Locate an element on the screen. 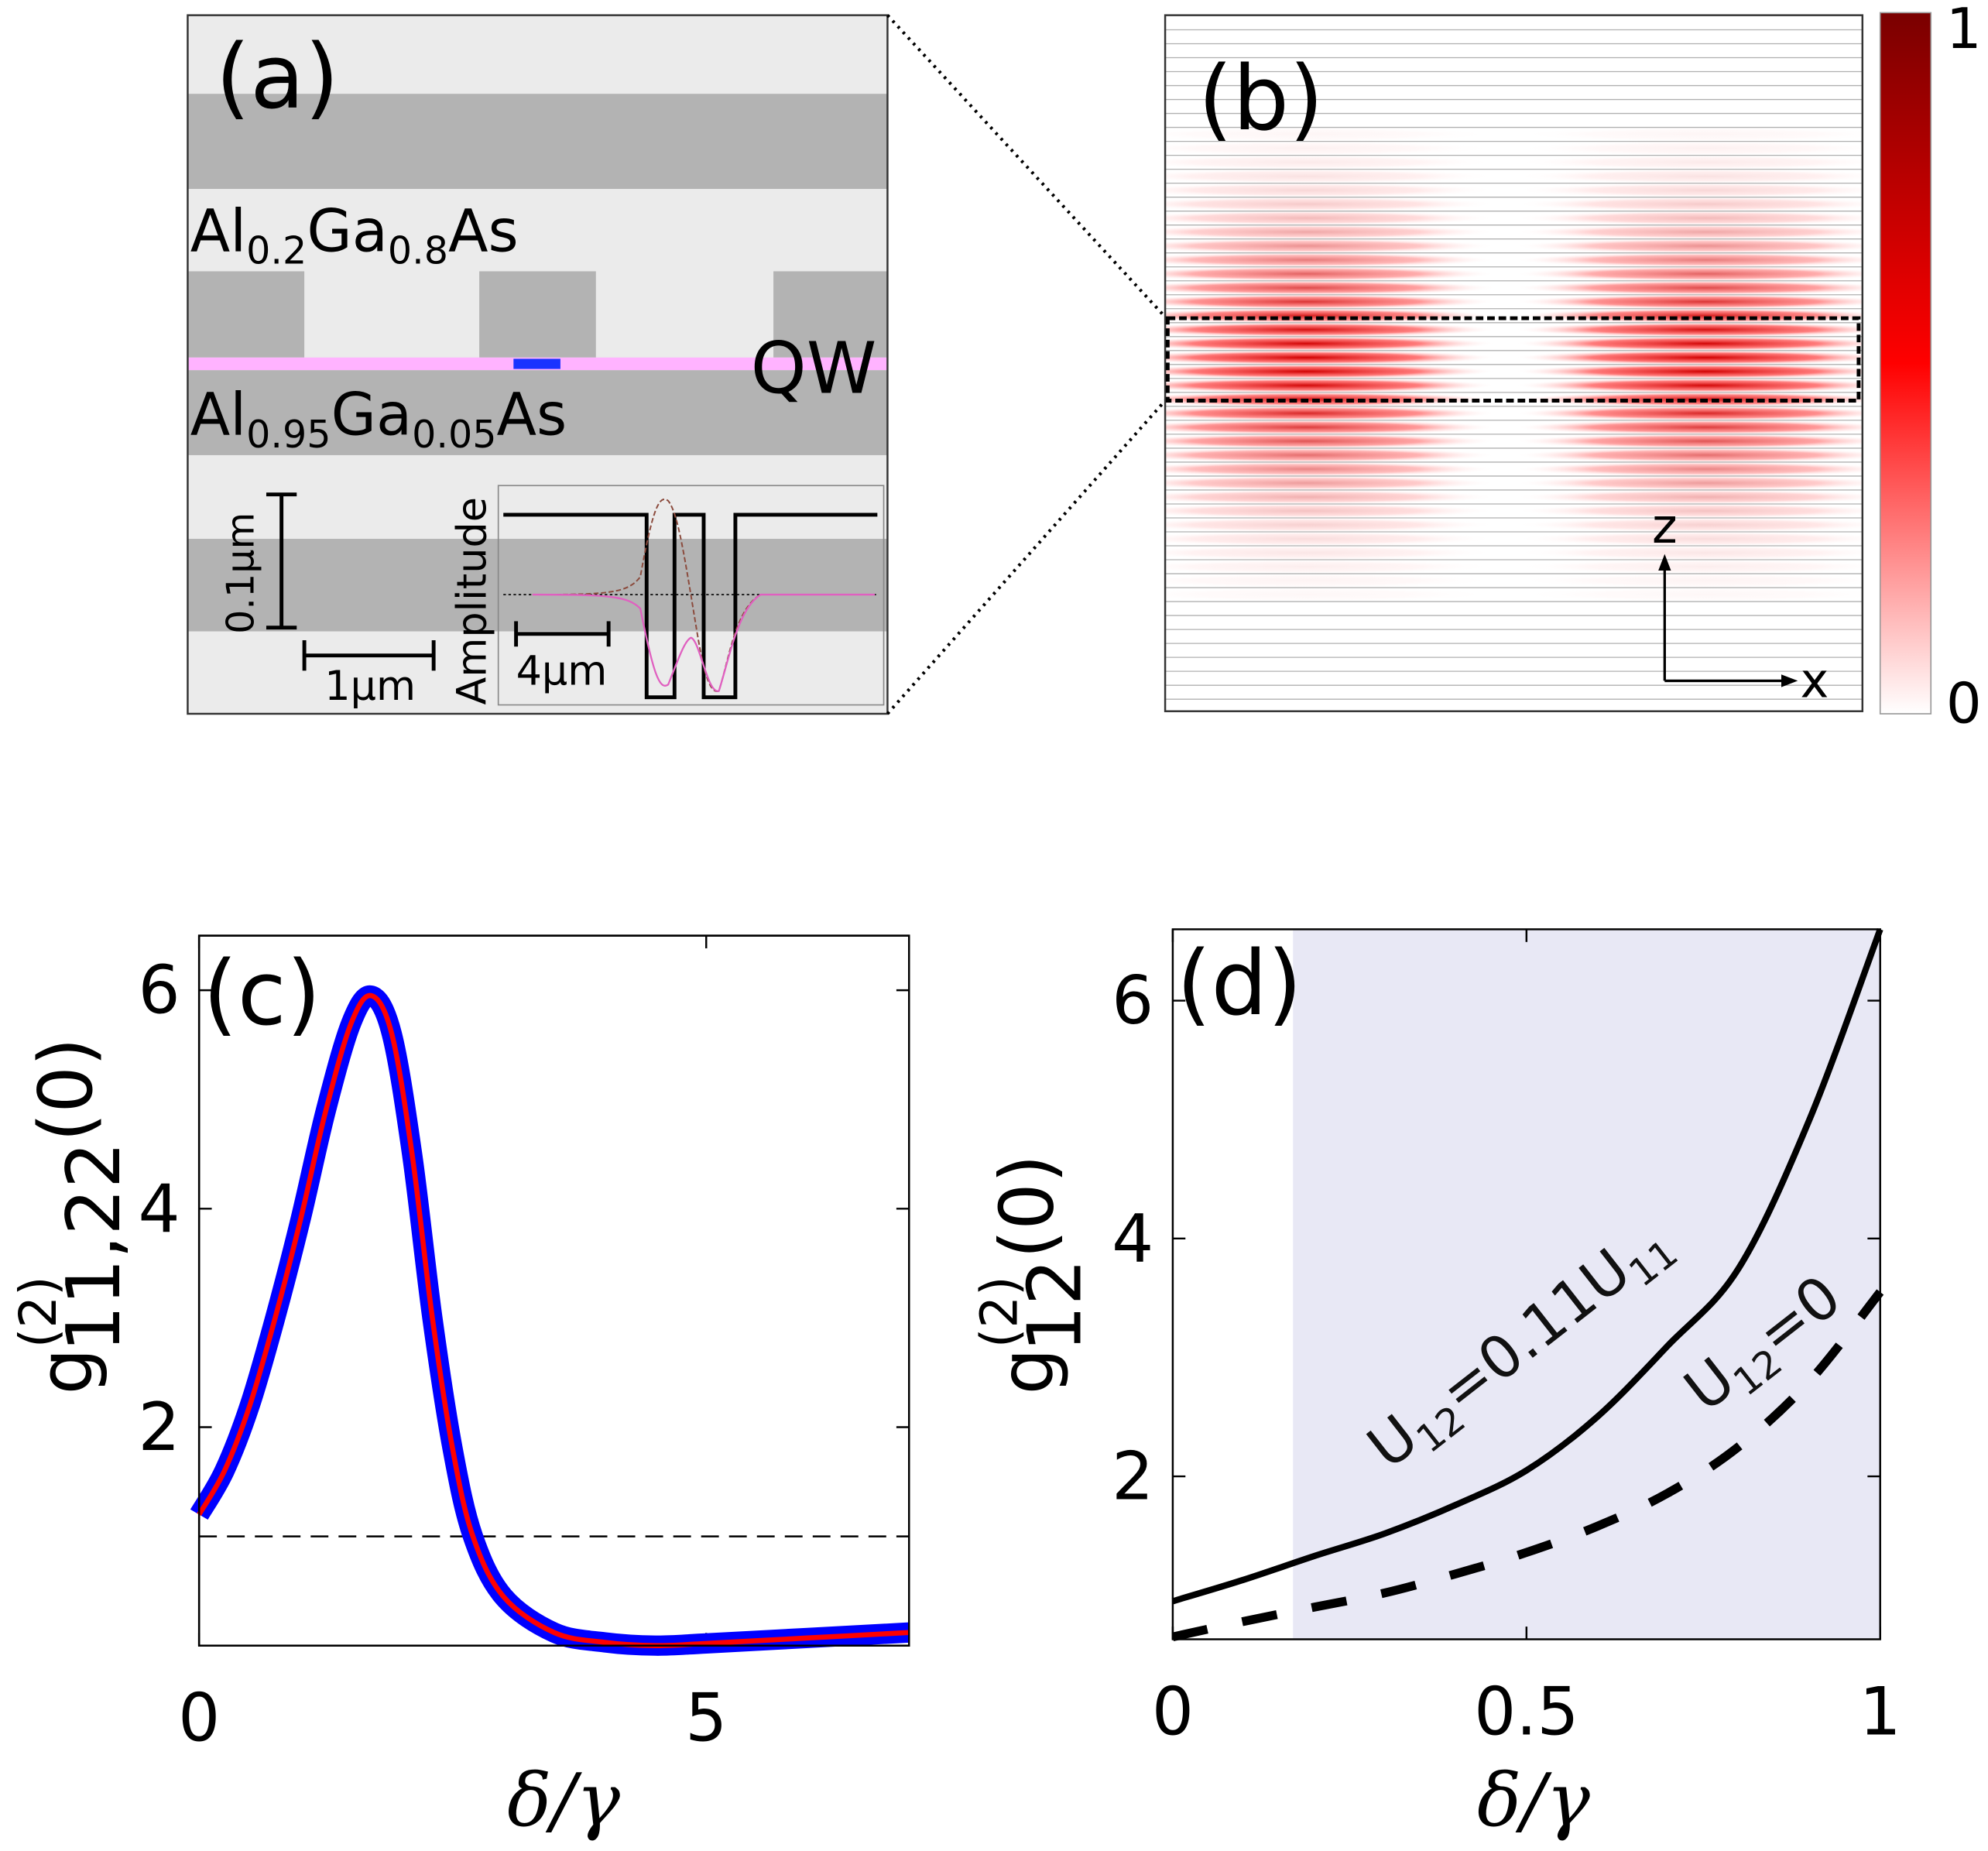 This screenshot has width=1988, height=1851. panel-a-label: (a) is located at coordinates (277, 77).